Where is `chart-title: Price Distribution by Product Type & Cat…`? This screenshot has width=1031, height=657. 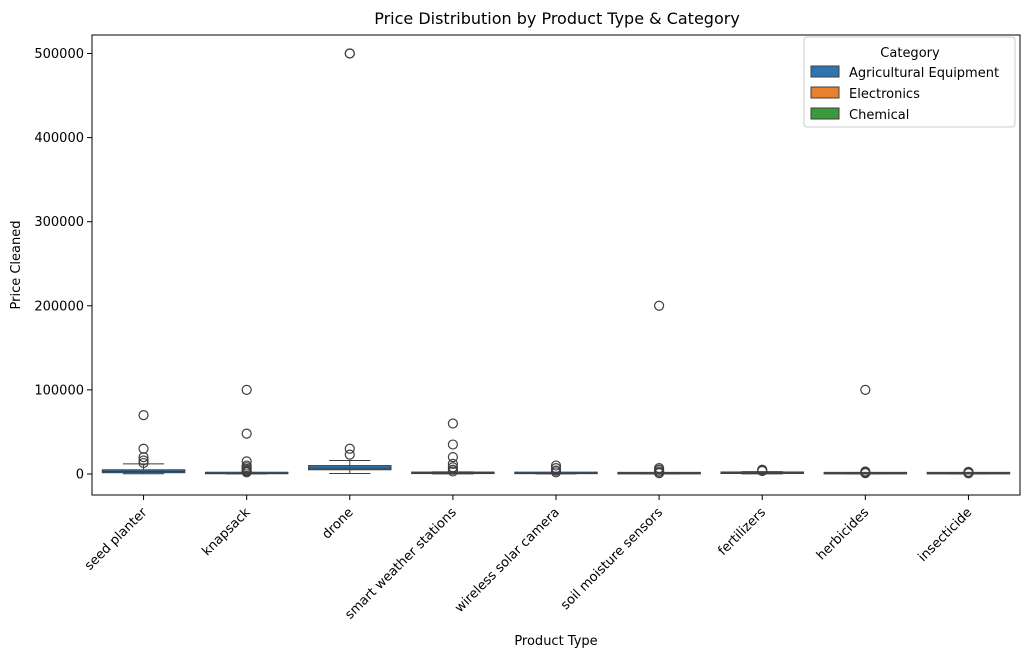
chart-title: Price Distribution by Product Type & Cat… is located at coordinates (557, 18).